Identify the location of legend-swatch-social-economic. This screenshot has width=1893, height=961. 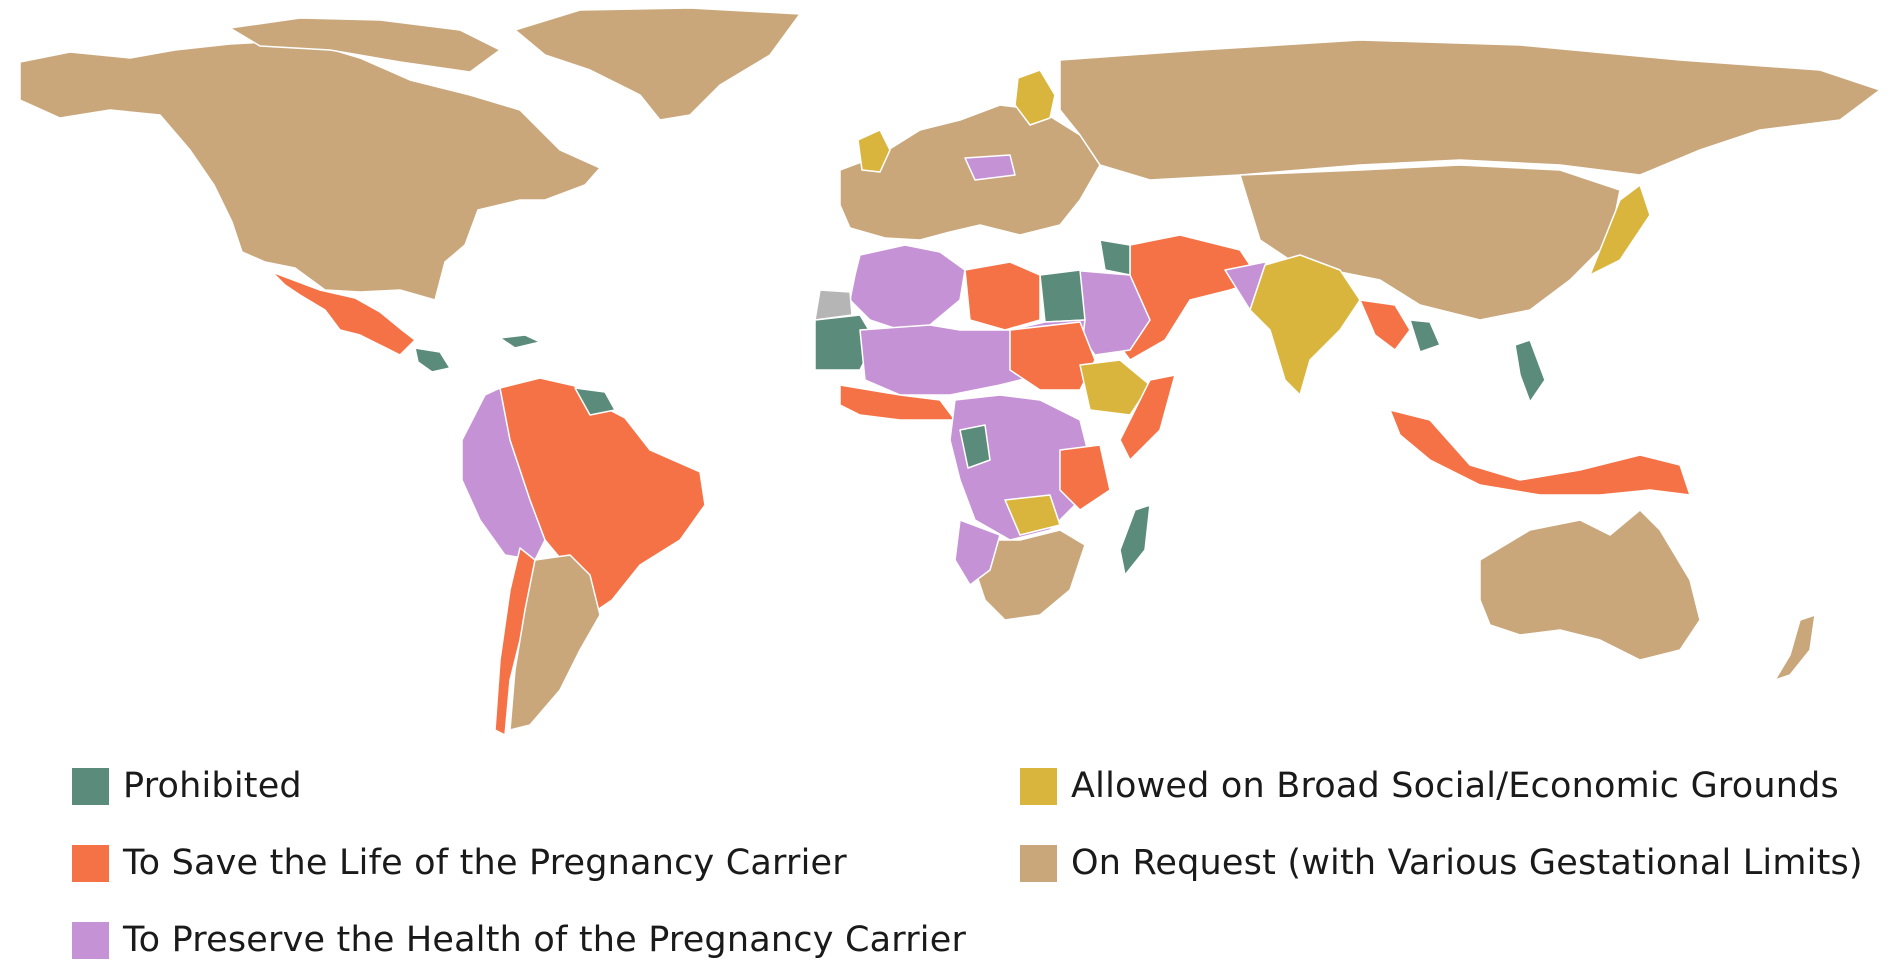
(1038, 786).